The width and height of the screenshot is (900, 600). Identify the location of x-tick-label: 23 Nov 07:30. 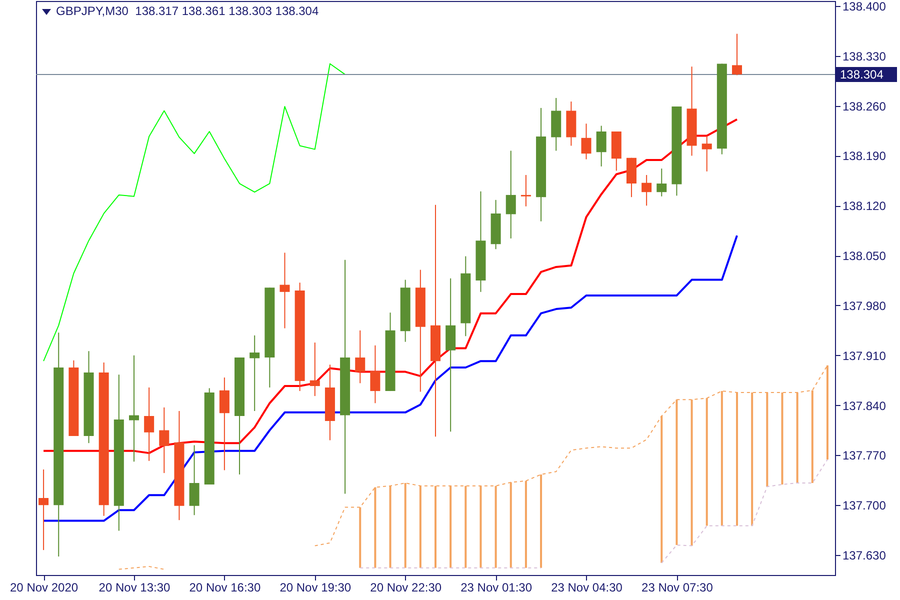
(678, 587).